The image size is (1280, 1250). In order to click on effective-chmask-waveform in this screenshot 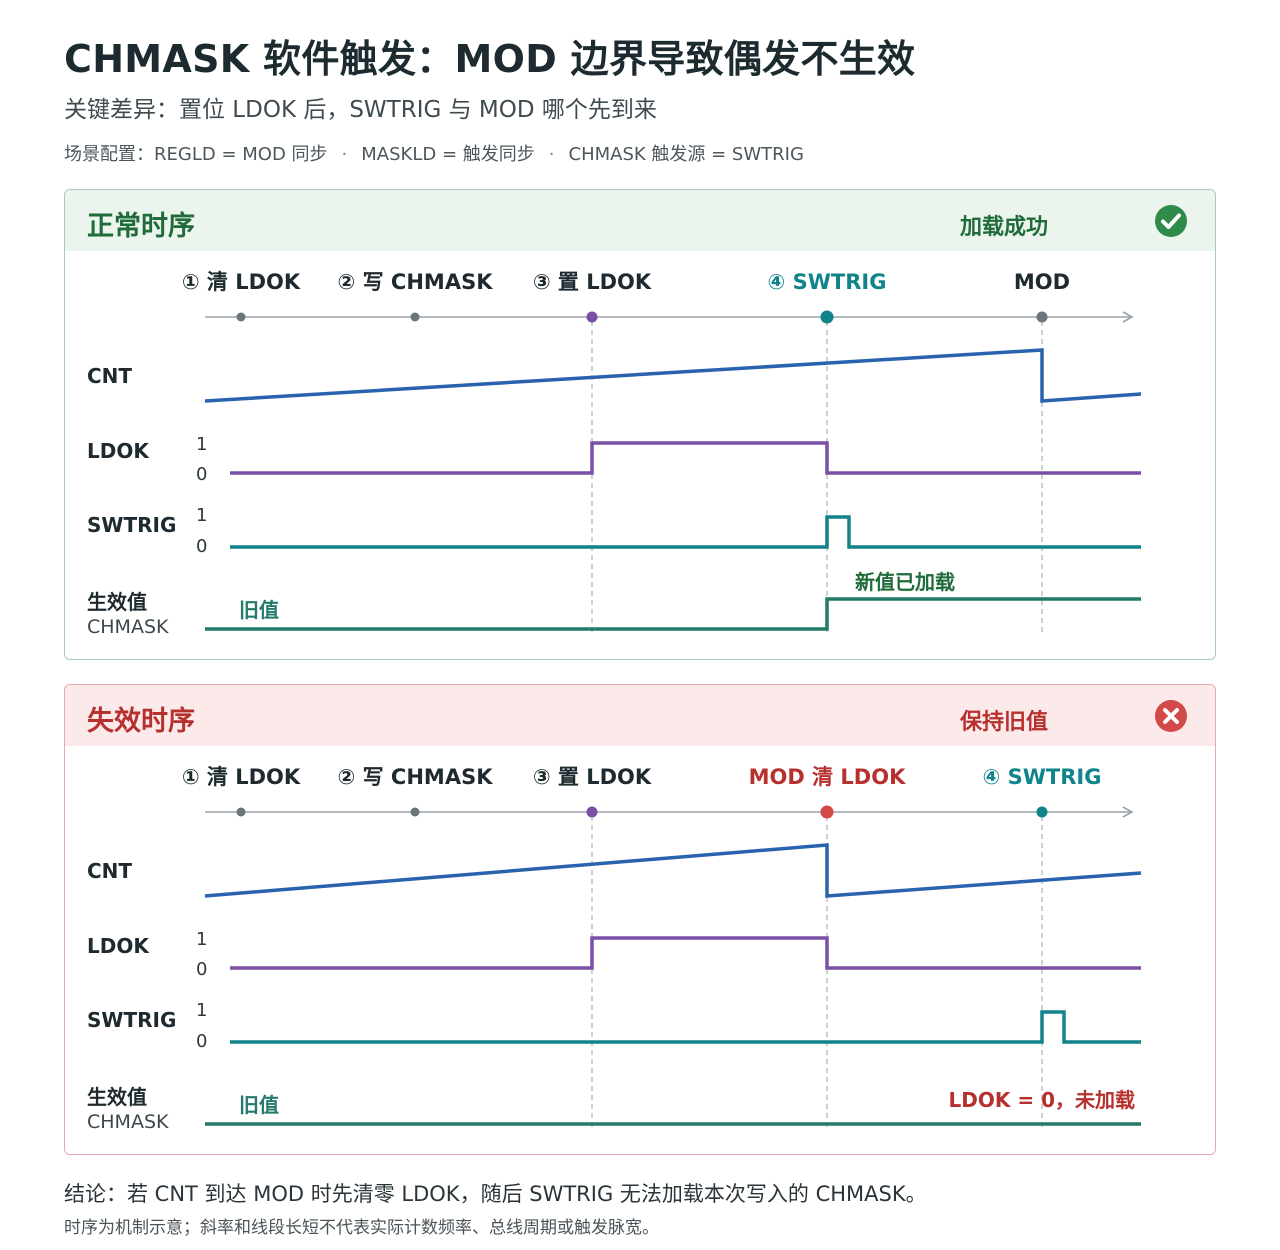, I will do `click(673, 614)`.